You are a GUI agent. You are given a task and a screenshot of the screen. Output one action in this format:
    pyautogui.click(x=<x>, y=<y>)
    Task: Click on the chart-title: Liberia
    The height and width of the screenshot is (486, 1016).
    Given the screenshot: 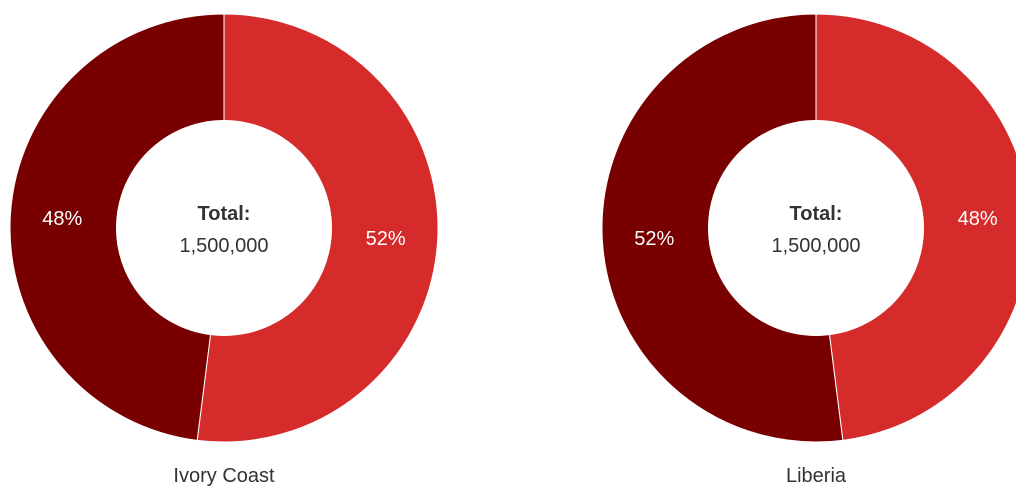 What is the action you would take?
    pyautogui.click(x=816, y=475)
    